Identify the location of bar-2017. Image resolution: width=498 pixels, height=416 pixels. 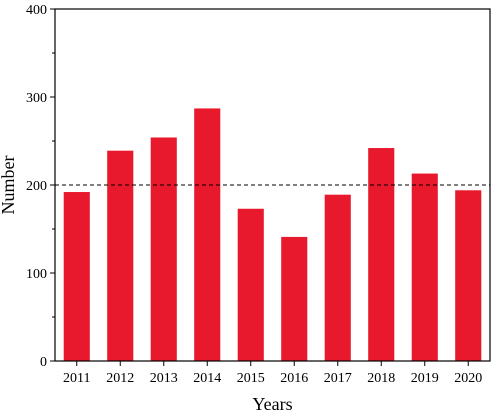
(337, 277).